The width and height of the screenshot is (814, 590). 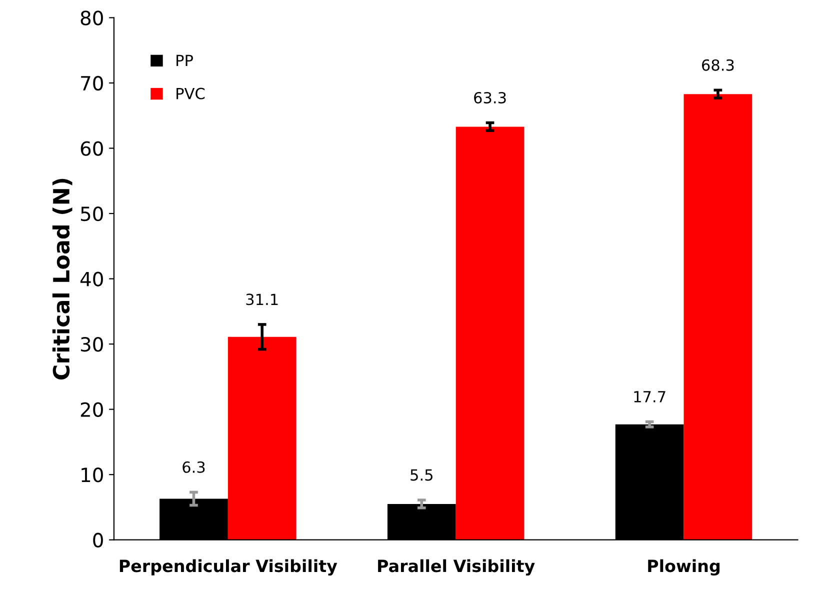 What do you see at coordinates (91, 214) in the screenshot?
I see `y-tick-label: 50` at bounding box center [91, 214].